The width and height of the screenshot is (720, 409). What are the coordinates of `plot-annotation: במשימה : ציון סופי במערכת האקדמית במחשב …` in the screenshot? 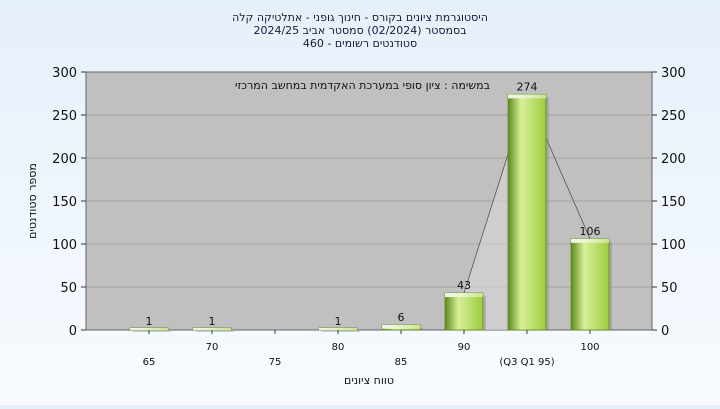 It's located at (362, 85).